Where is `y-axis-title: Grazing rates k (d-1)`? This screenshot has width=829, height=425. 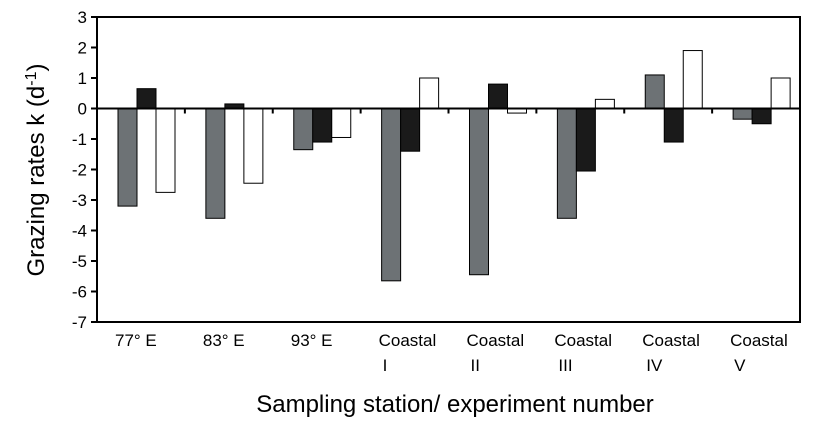
y-axis-title: Grazing rates k (d-1) is located at coordinates (37, 170).